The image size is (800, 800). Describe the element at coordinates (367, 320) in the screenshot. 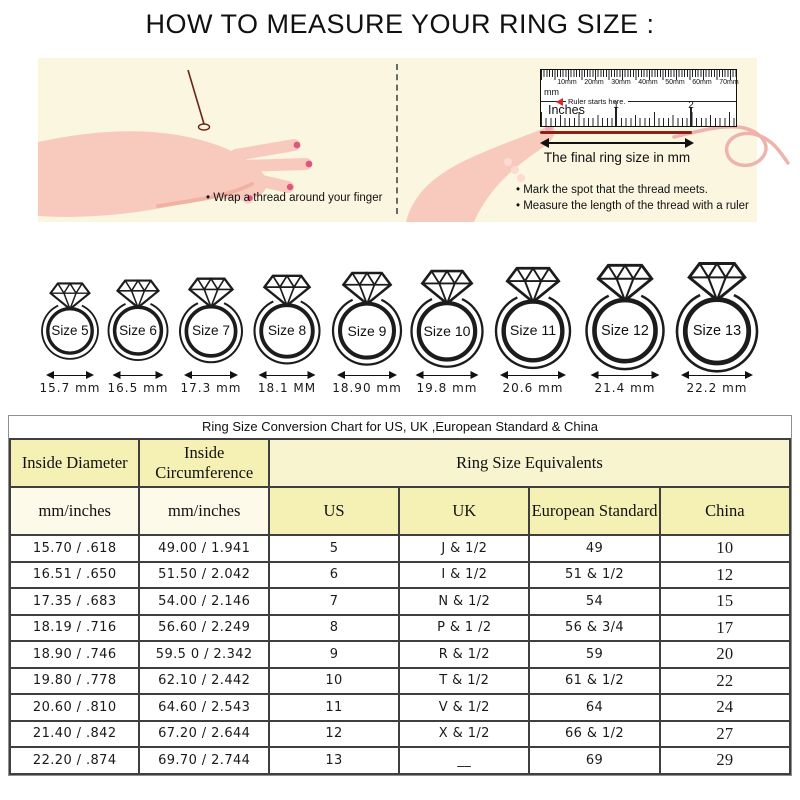

I see `ring-size-illustration: Size 9 18.90 mm` at that location.